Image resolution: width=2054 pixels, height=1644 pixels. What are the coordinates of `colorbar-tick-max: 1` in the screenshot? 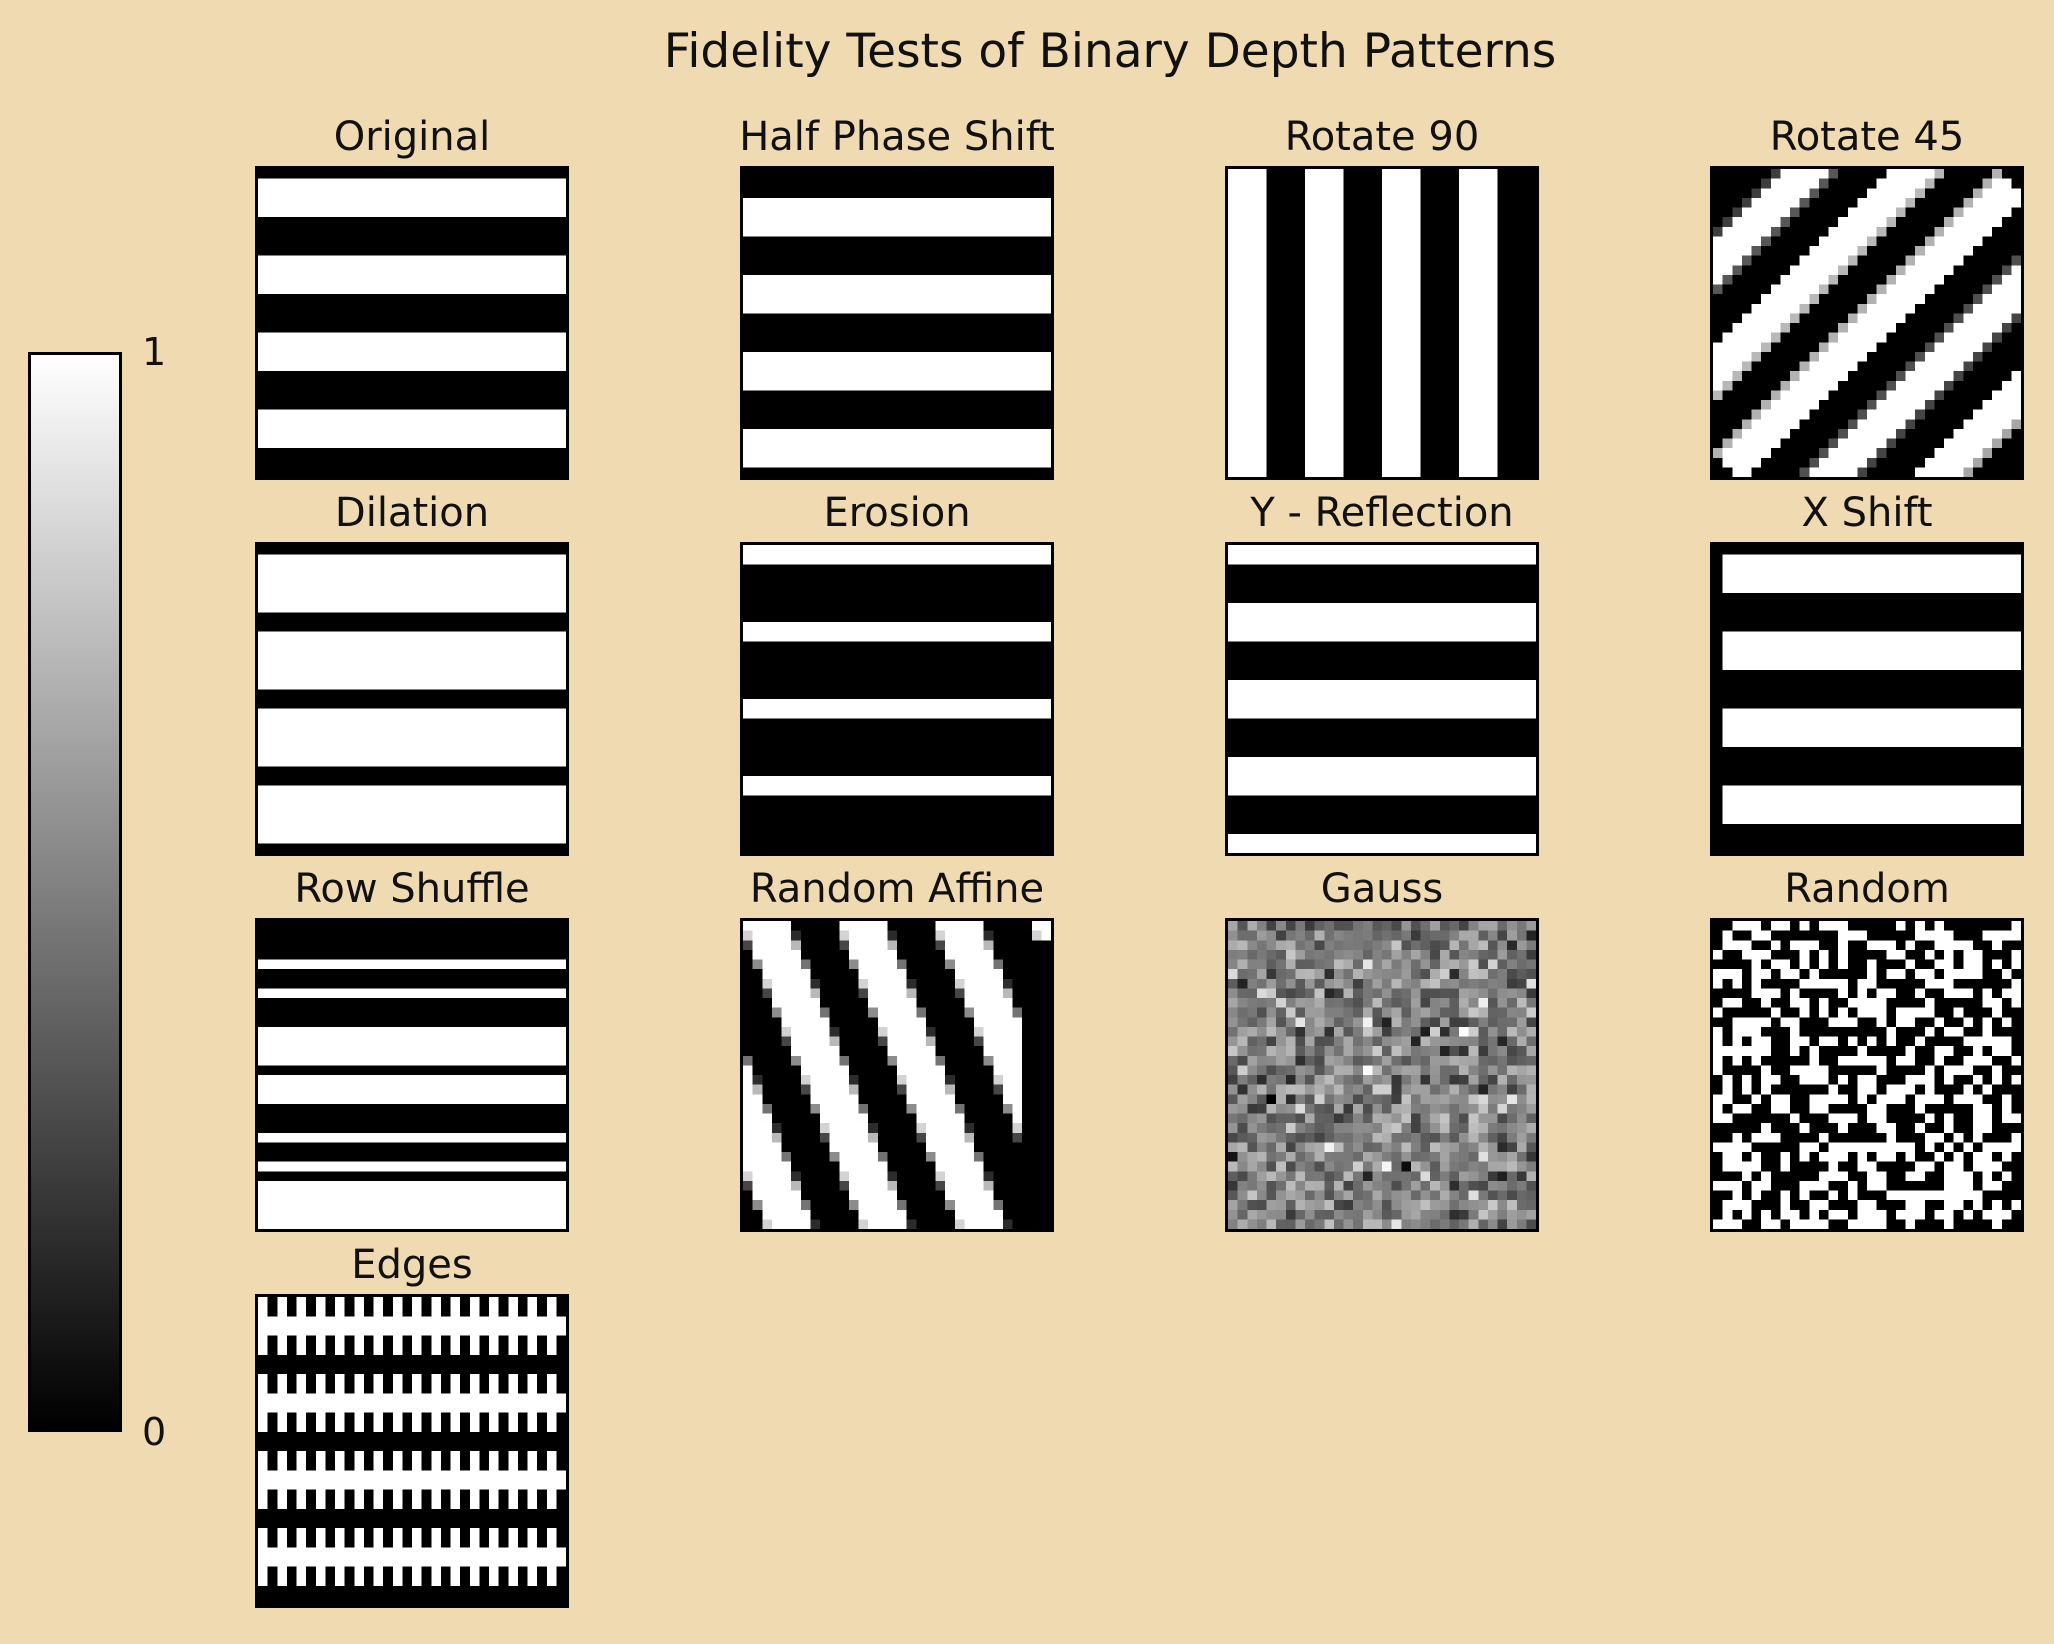 It's located at (154, 352).